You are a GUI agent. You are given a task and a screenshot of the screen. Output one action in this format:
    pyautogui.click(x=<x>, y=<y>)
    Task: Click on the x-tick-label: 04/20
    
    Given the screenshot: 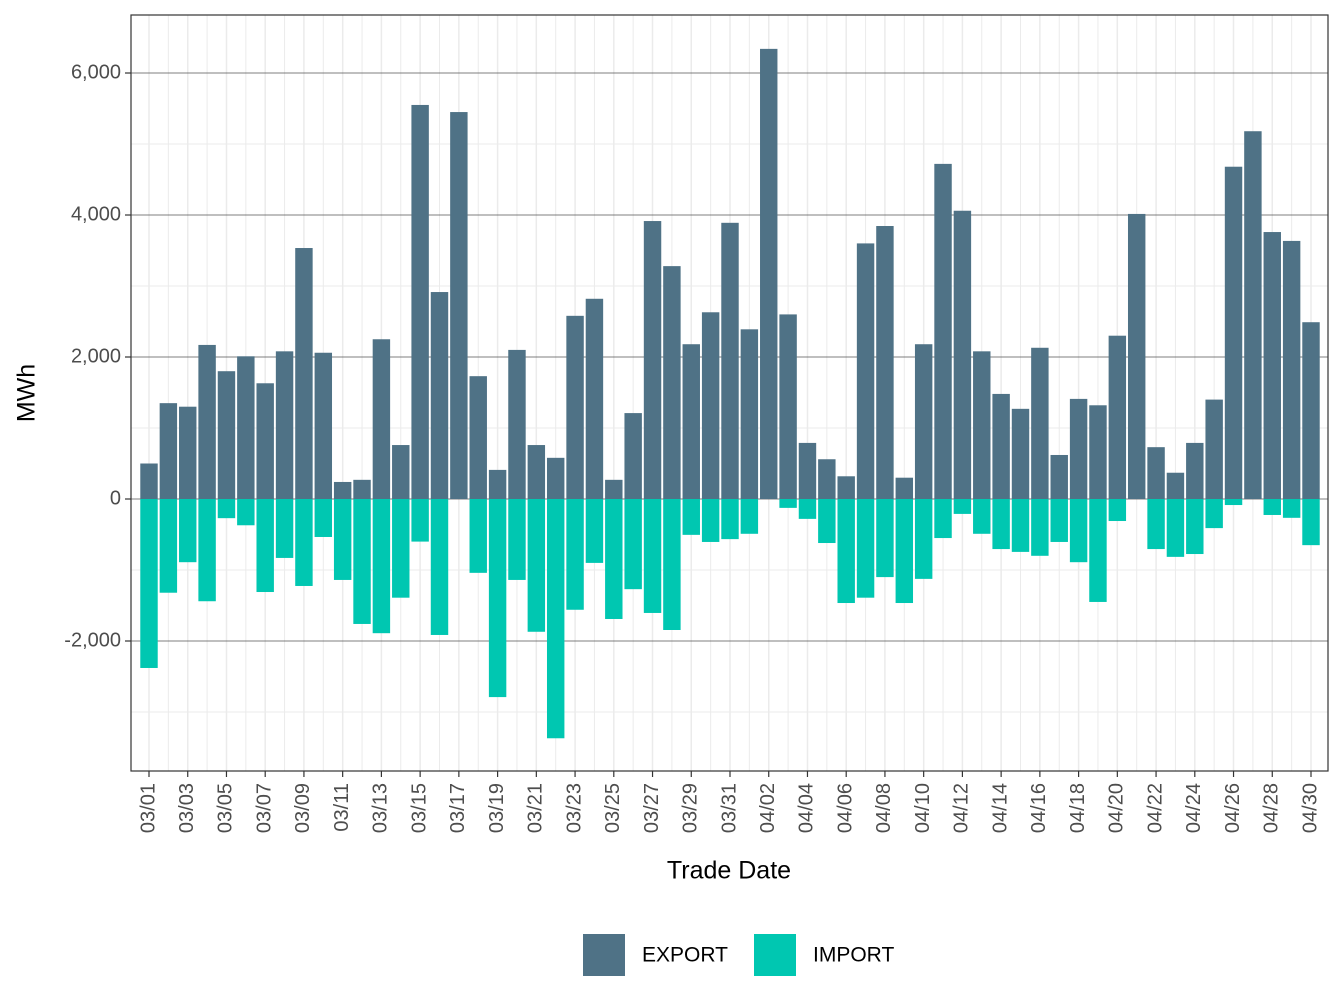 What is the action you would take?
    pyautogui.click(x=1117, y=808)
    